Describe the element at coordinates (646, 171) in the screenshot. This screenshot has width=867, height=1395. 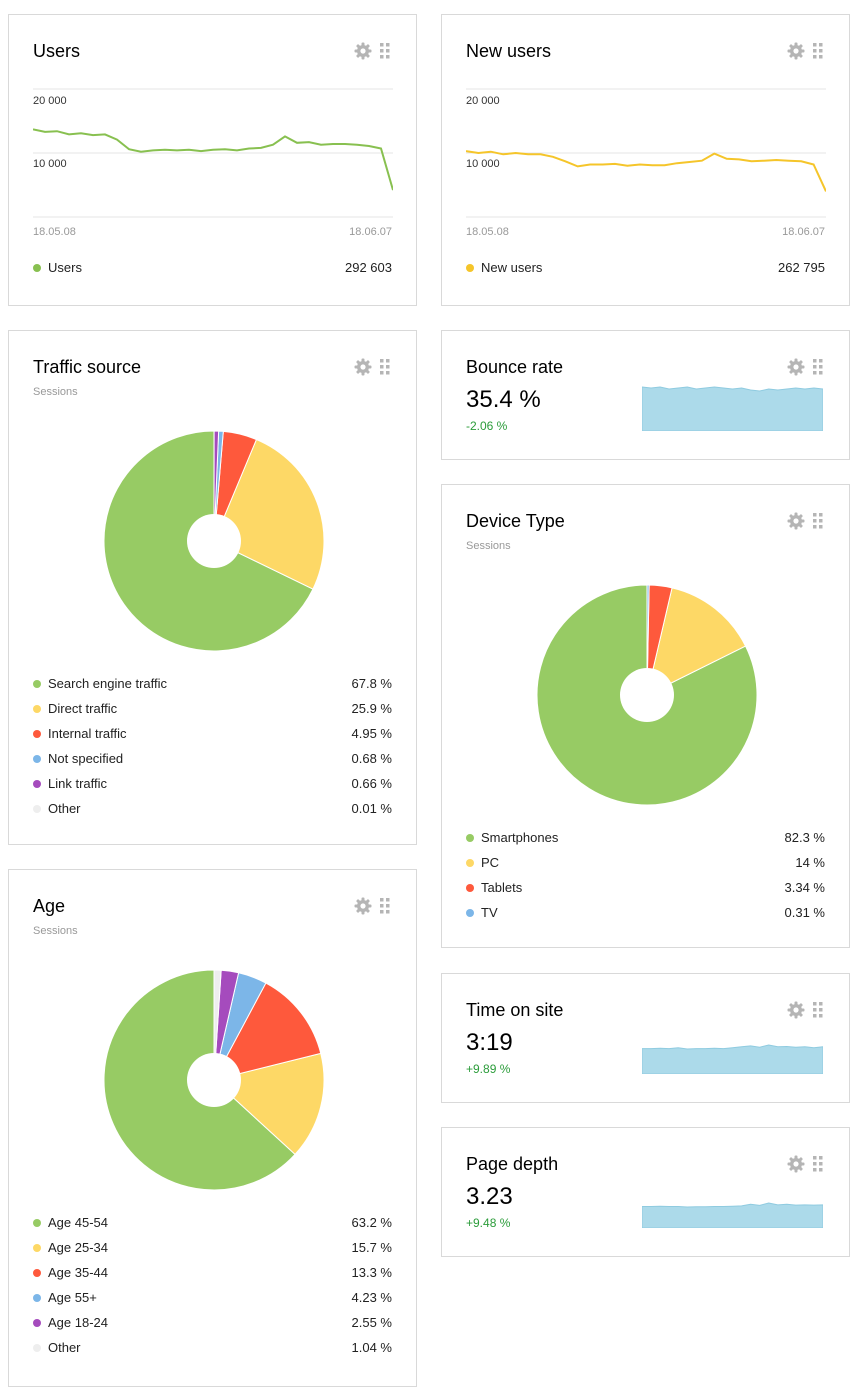
I see `new-users-series-line` at that location.